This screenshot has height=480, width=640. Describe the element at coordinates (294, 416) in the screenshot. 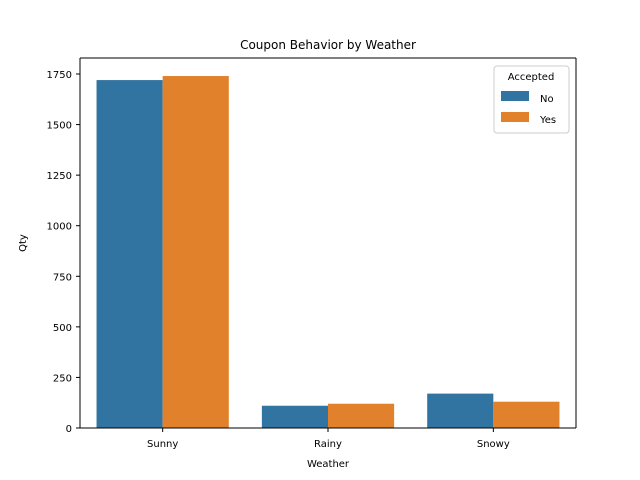

I see `bar-rainy-no` at that location.